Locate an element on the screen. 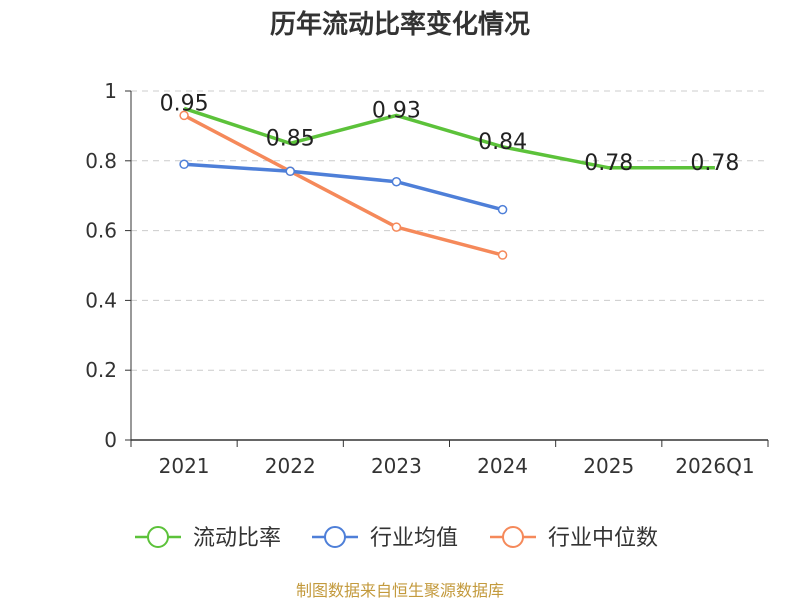 The width and height of the screenshot is (800, 601). data-label: 0.93 is located at coordinates (396, 110).